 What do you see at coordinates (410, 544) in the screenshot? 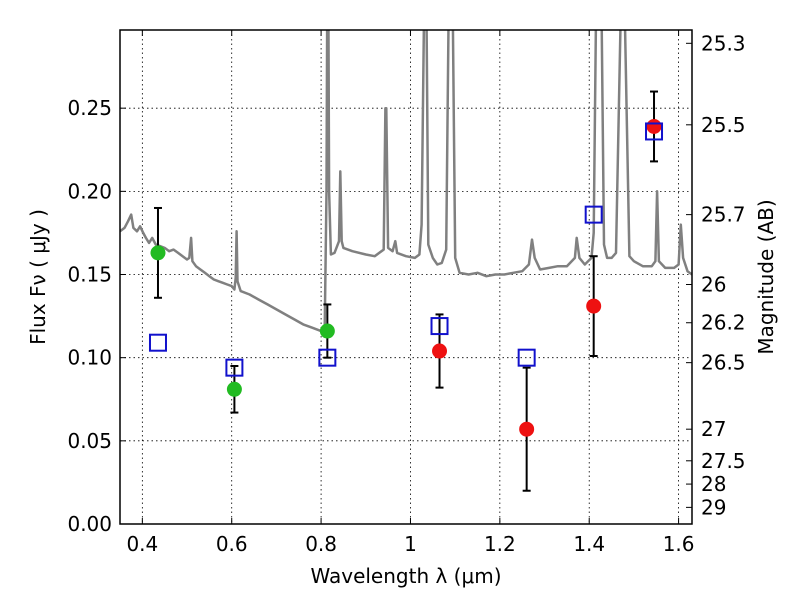
I see `x-tick-label: 1` at bounding box center [410, 544].